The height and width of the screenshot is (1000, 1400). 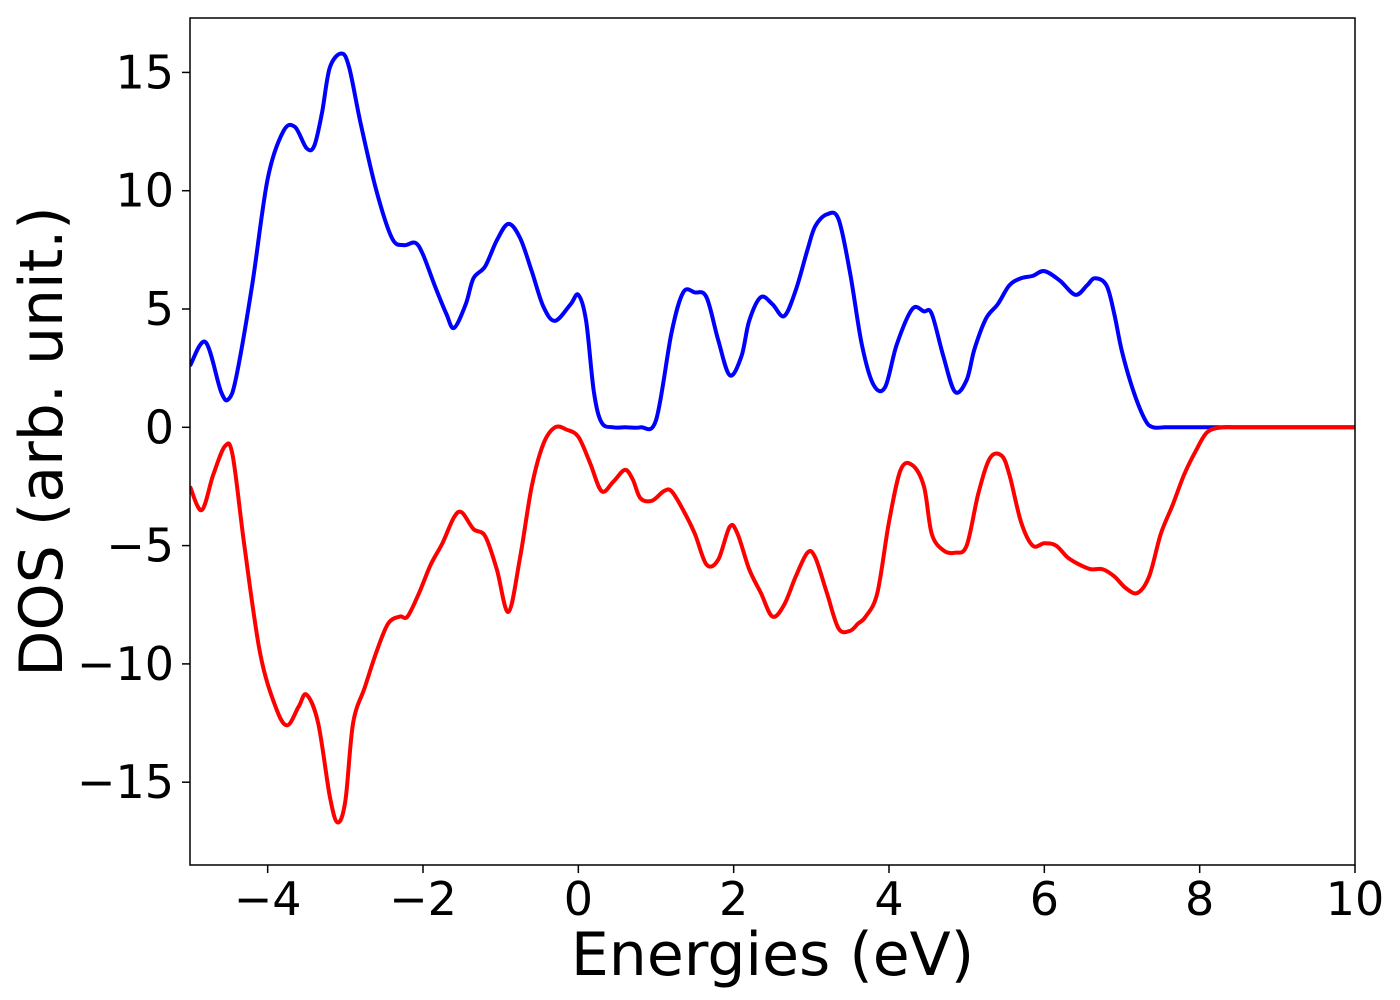 I want to click on x-tick-label: 4, so click(x=888, y=899).